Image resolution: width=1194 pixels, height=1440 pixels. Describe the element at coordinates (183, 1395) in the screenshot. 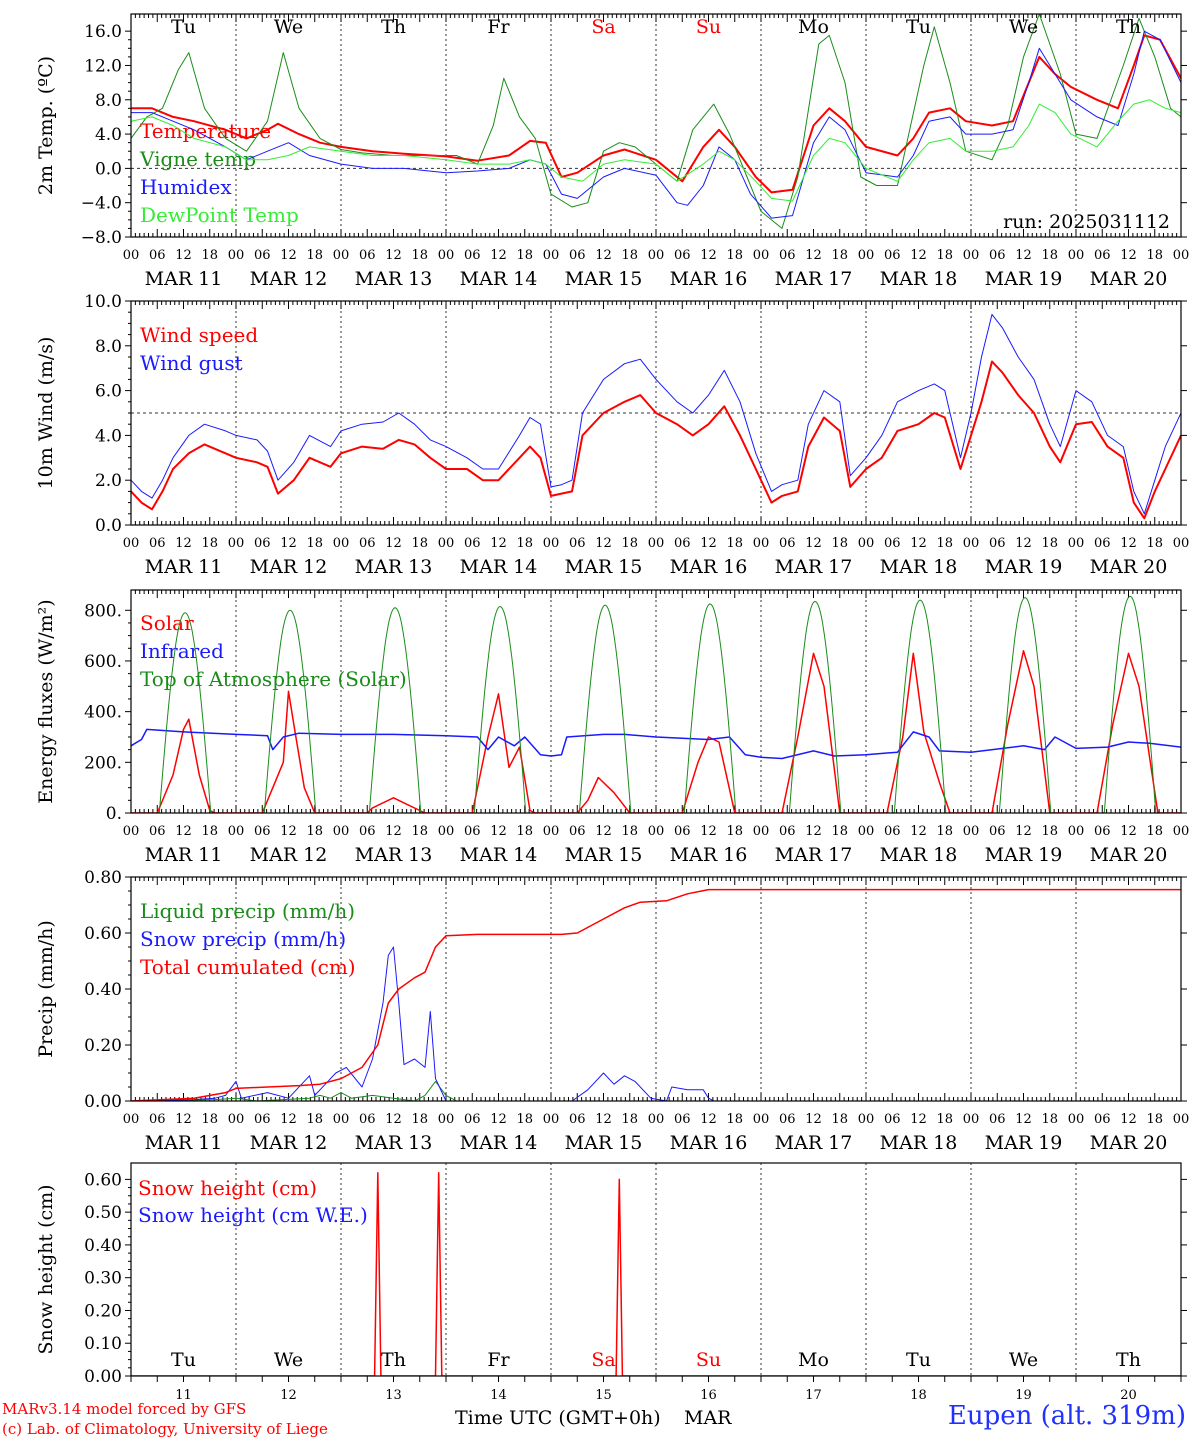

I see `day-number-label: 11` at that location.